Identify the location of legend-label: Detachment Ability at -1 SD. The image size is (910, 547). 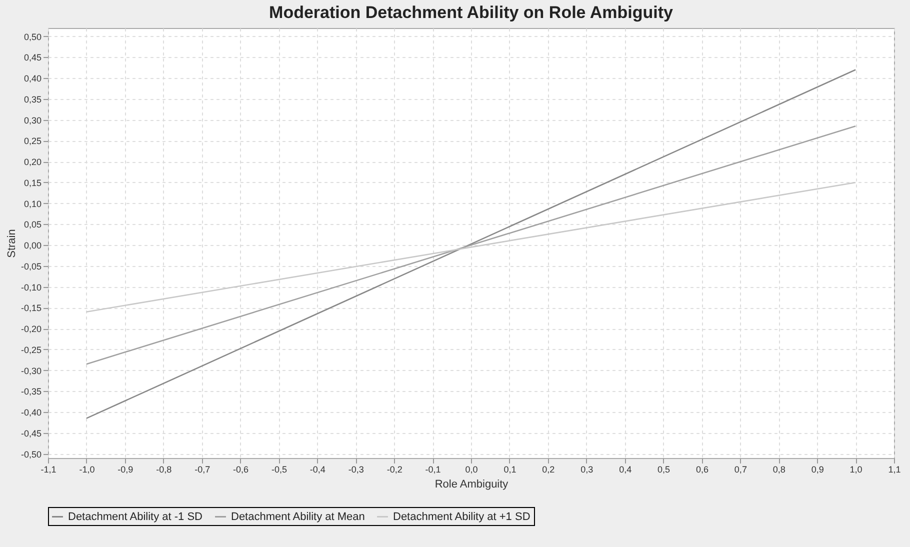
(135, 516).